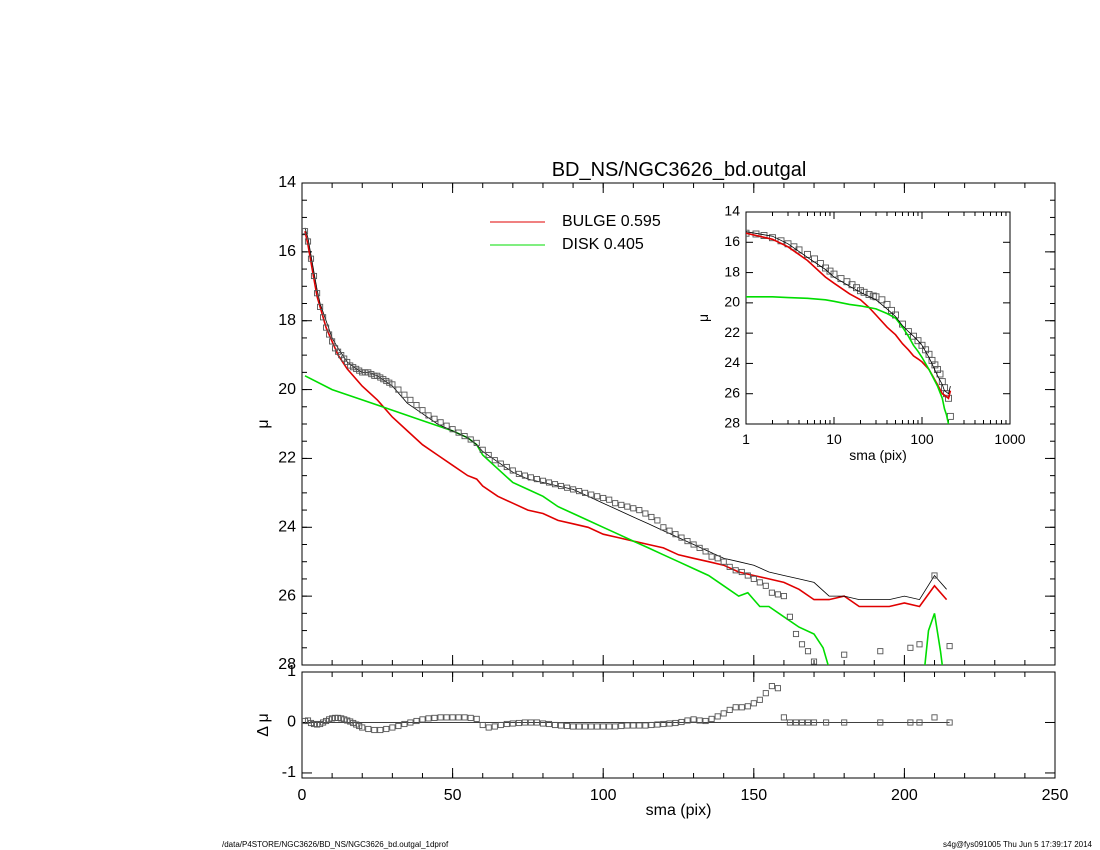 This screenshot has width=1100, height=850. I want to click on plot-frame, so click(678, 725).